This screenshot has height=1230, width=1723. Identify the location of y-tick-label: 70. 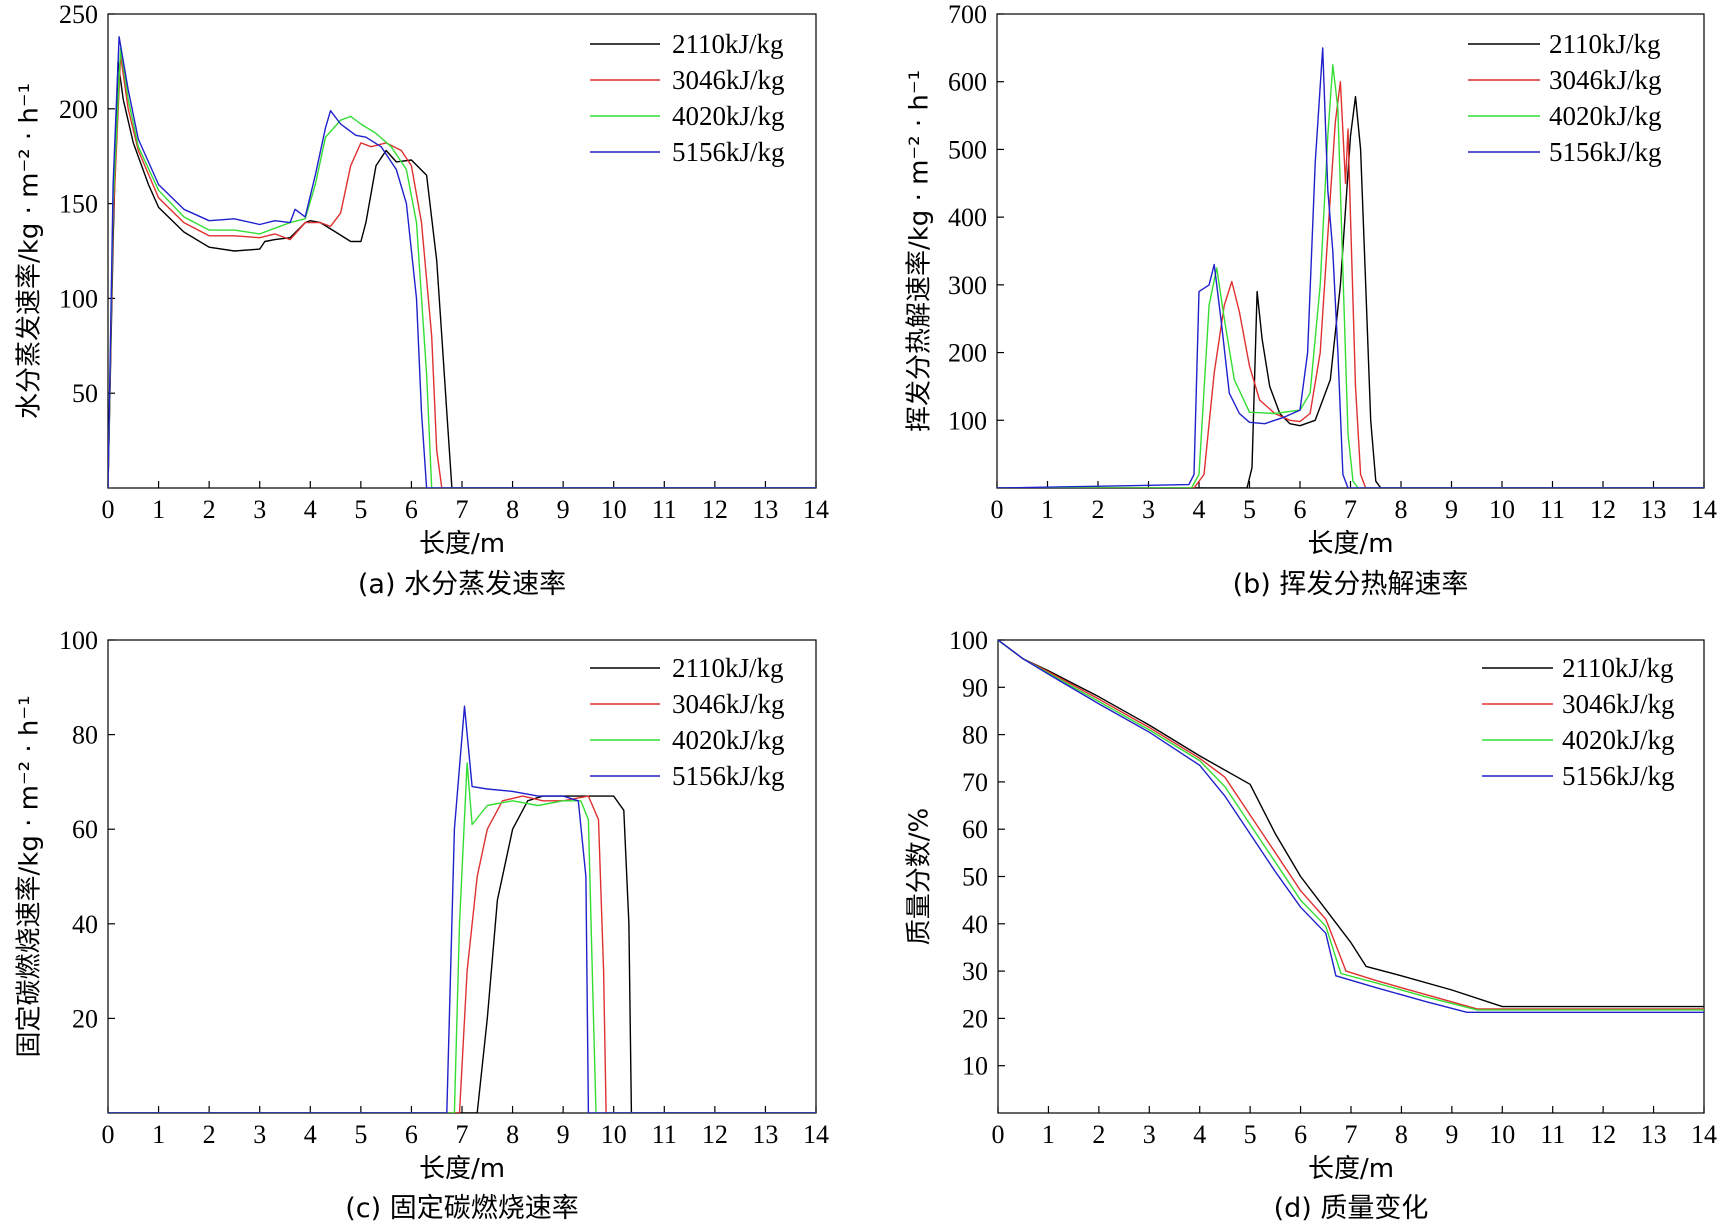
(975, 782).